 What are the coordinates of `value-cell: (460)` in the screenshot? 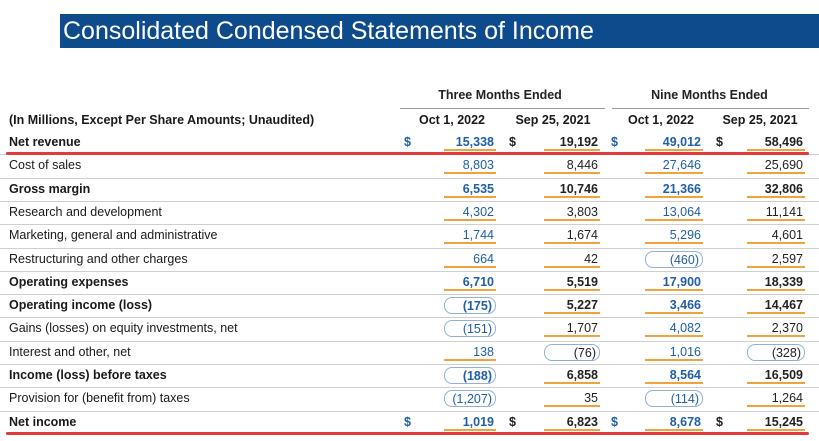 It's located at (674, 259).